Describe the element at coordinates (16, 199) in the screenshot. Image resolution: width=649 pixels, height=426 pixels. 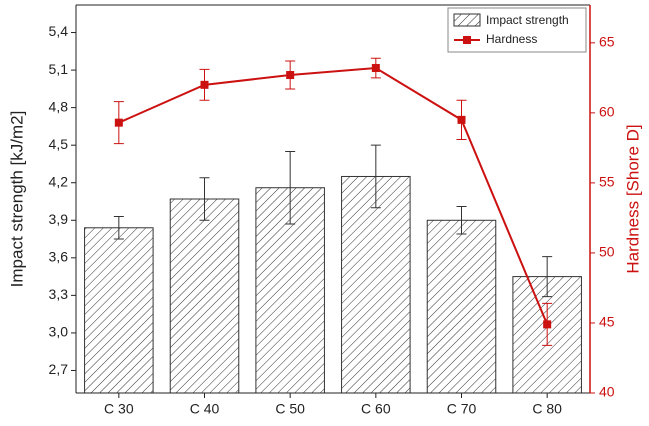
I see `y-axis-title: Impact strength [kJ/m2]` at that location.